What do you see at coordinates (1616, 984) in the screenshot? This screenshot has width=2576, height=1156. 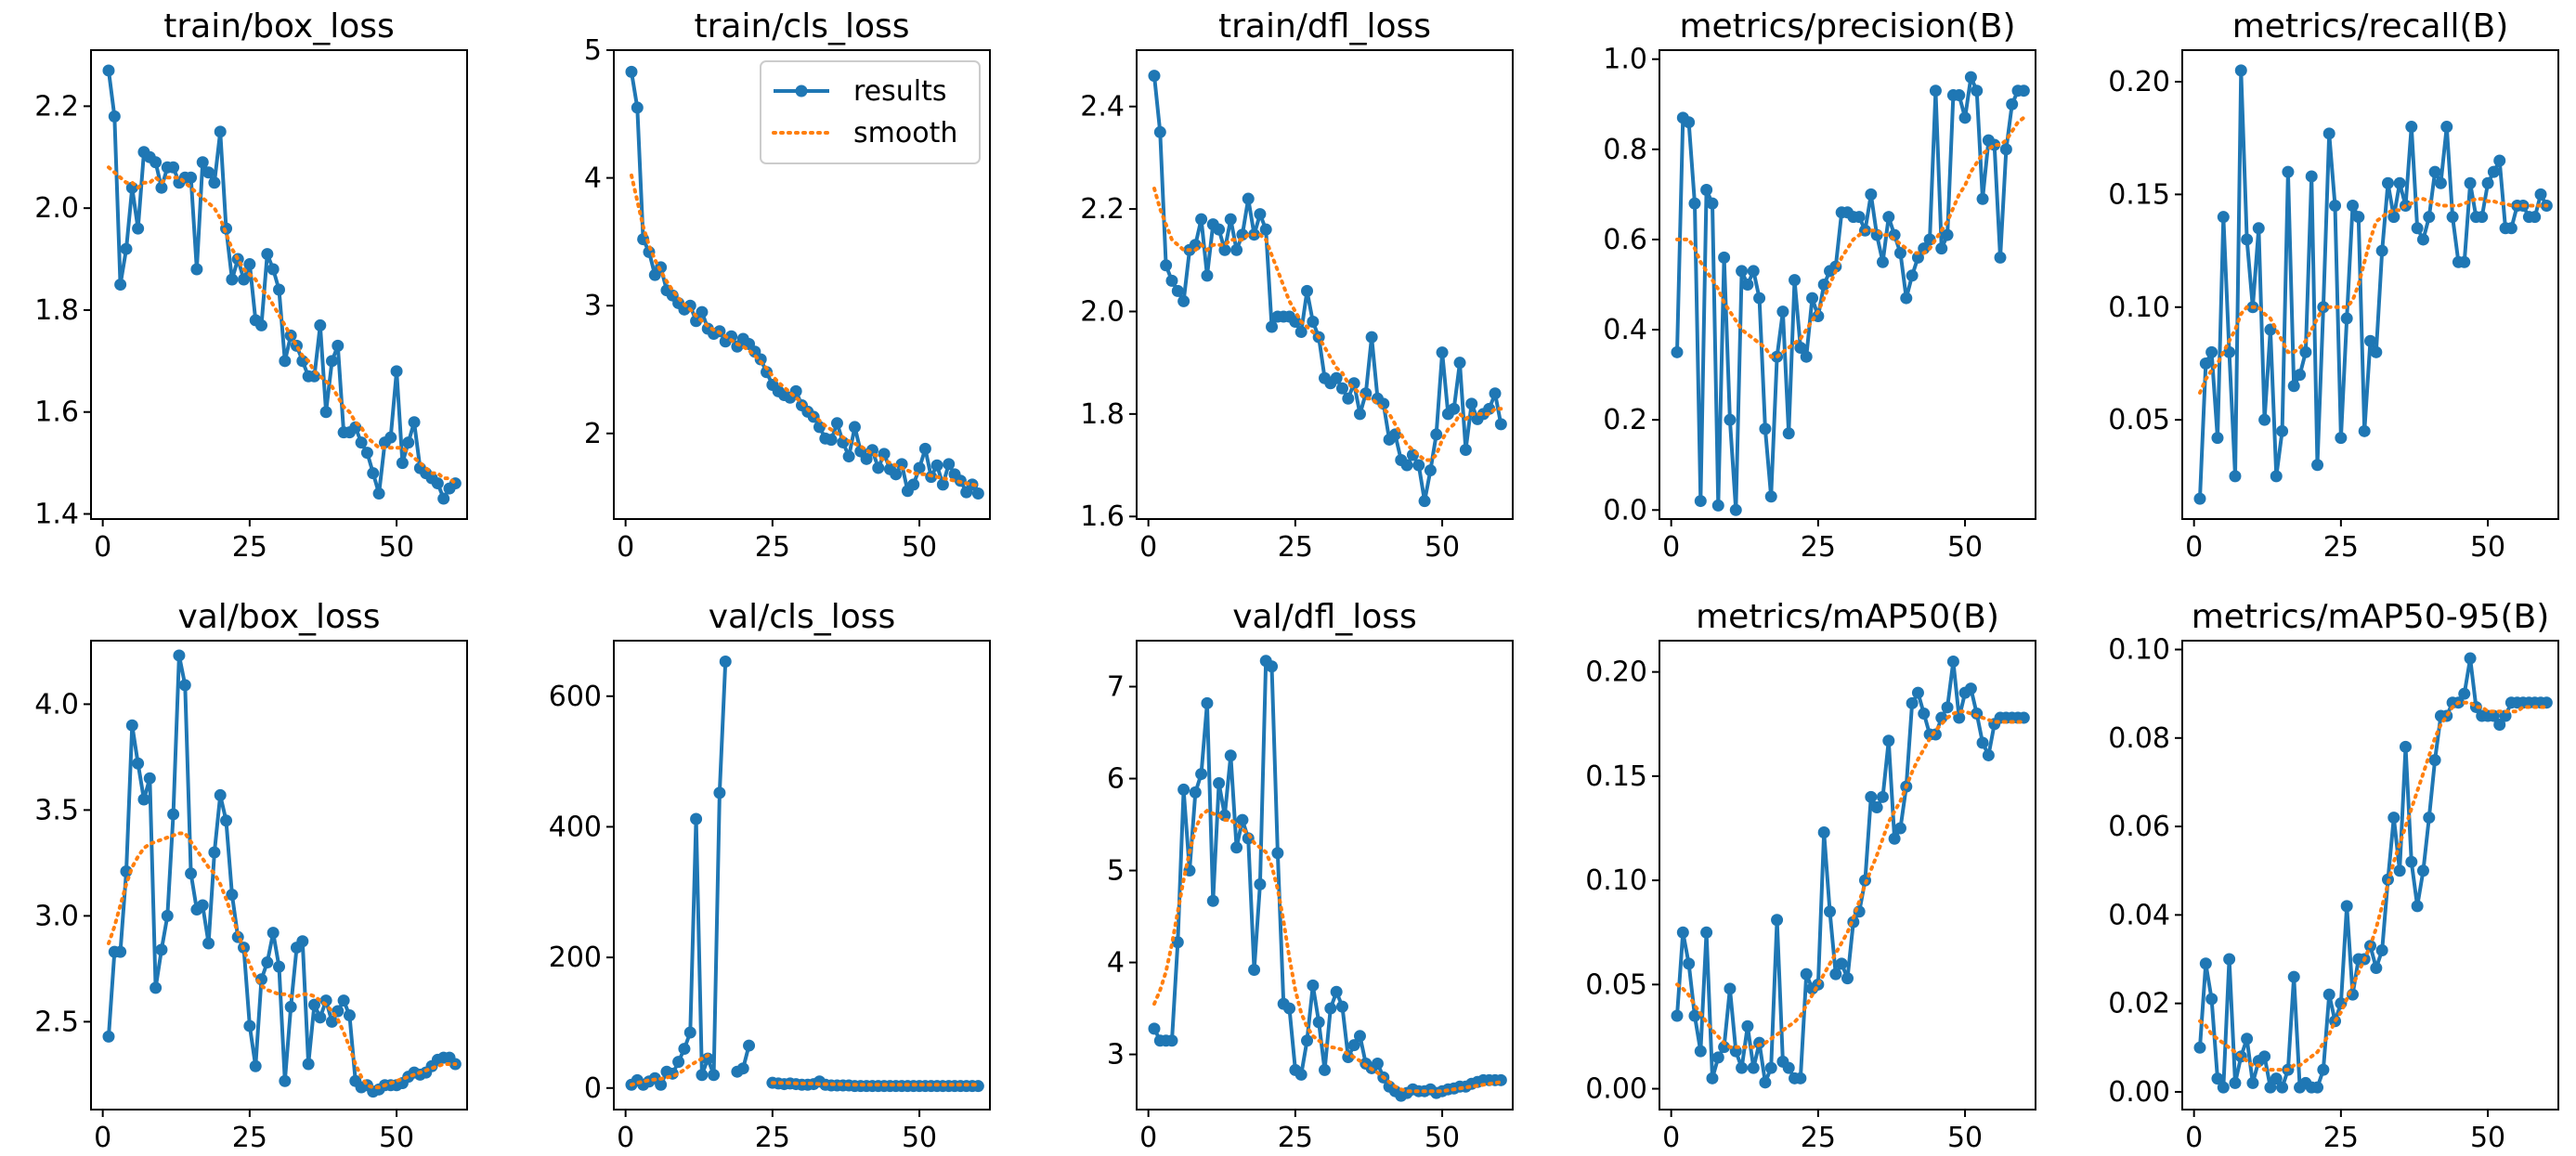 I see `y-tick-label: 0.05` at bounding box center [1616, 984].